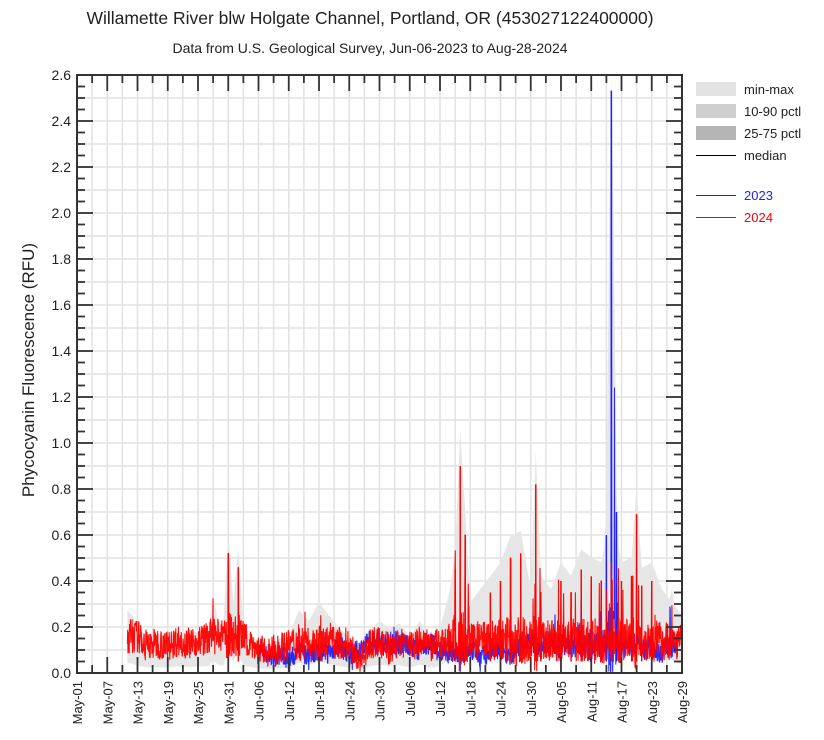  I want to click on x-tick-label: May-01, so click(77, 702).